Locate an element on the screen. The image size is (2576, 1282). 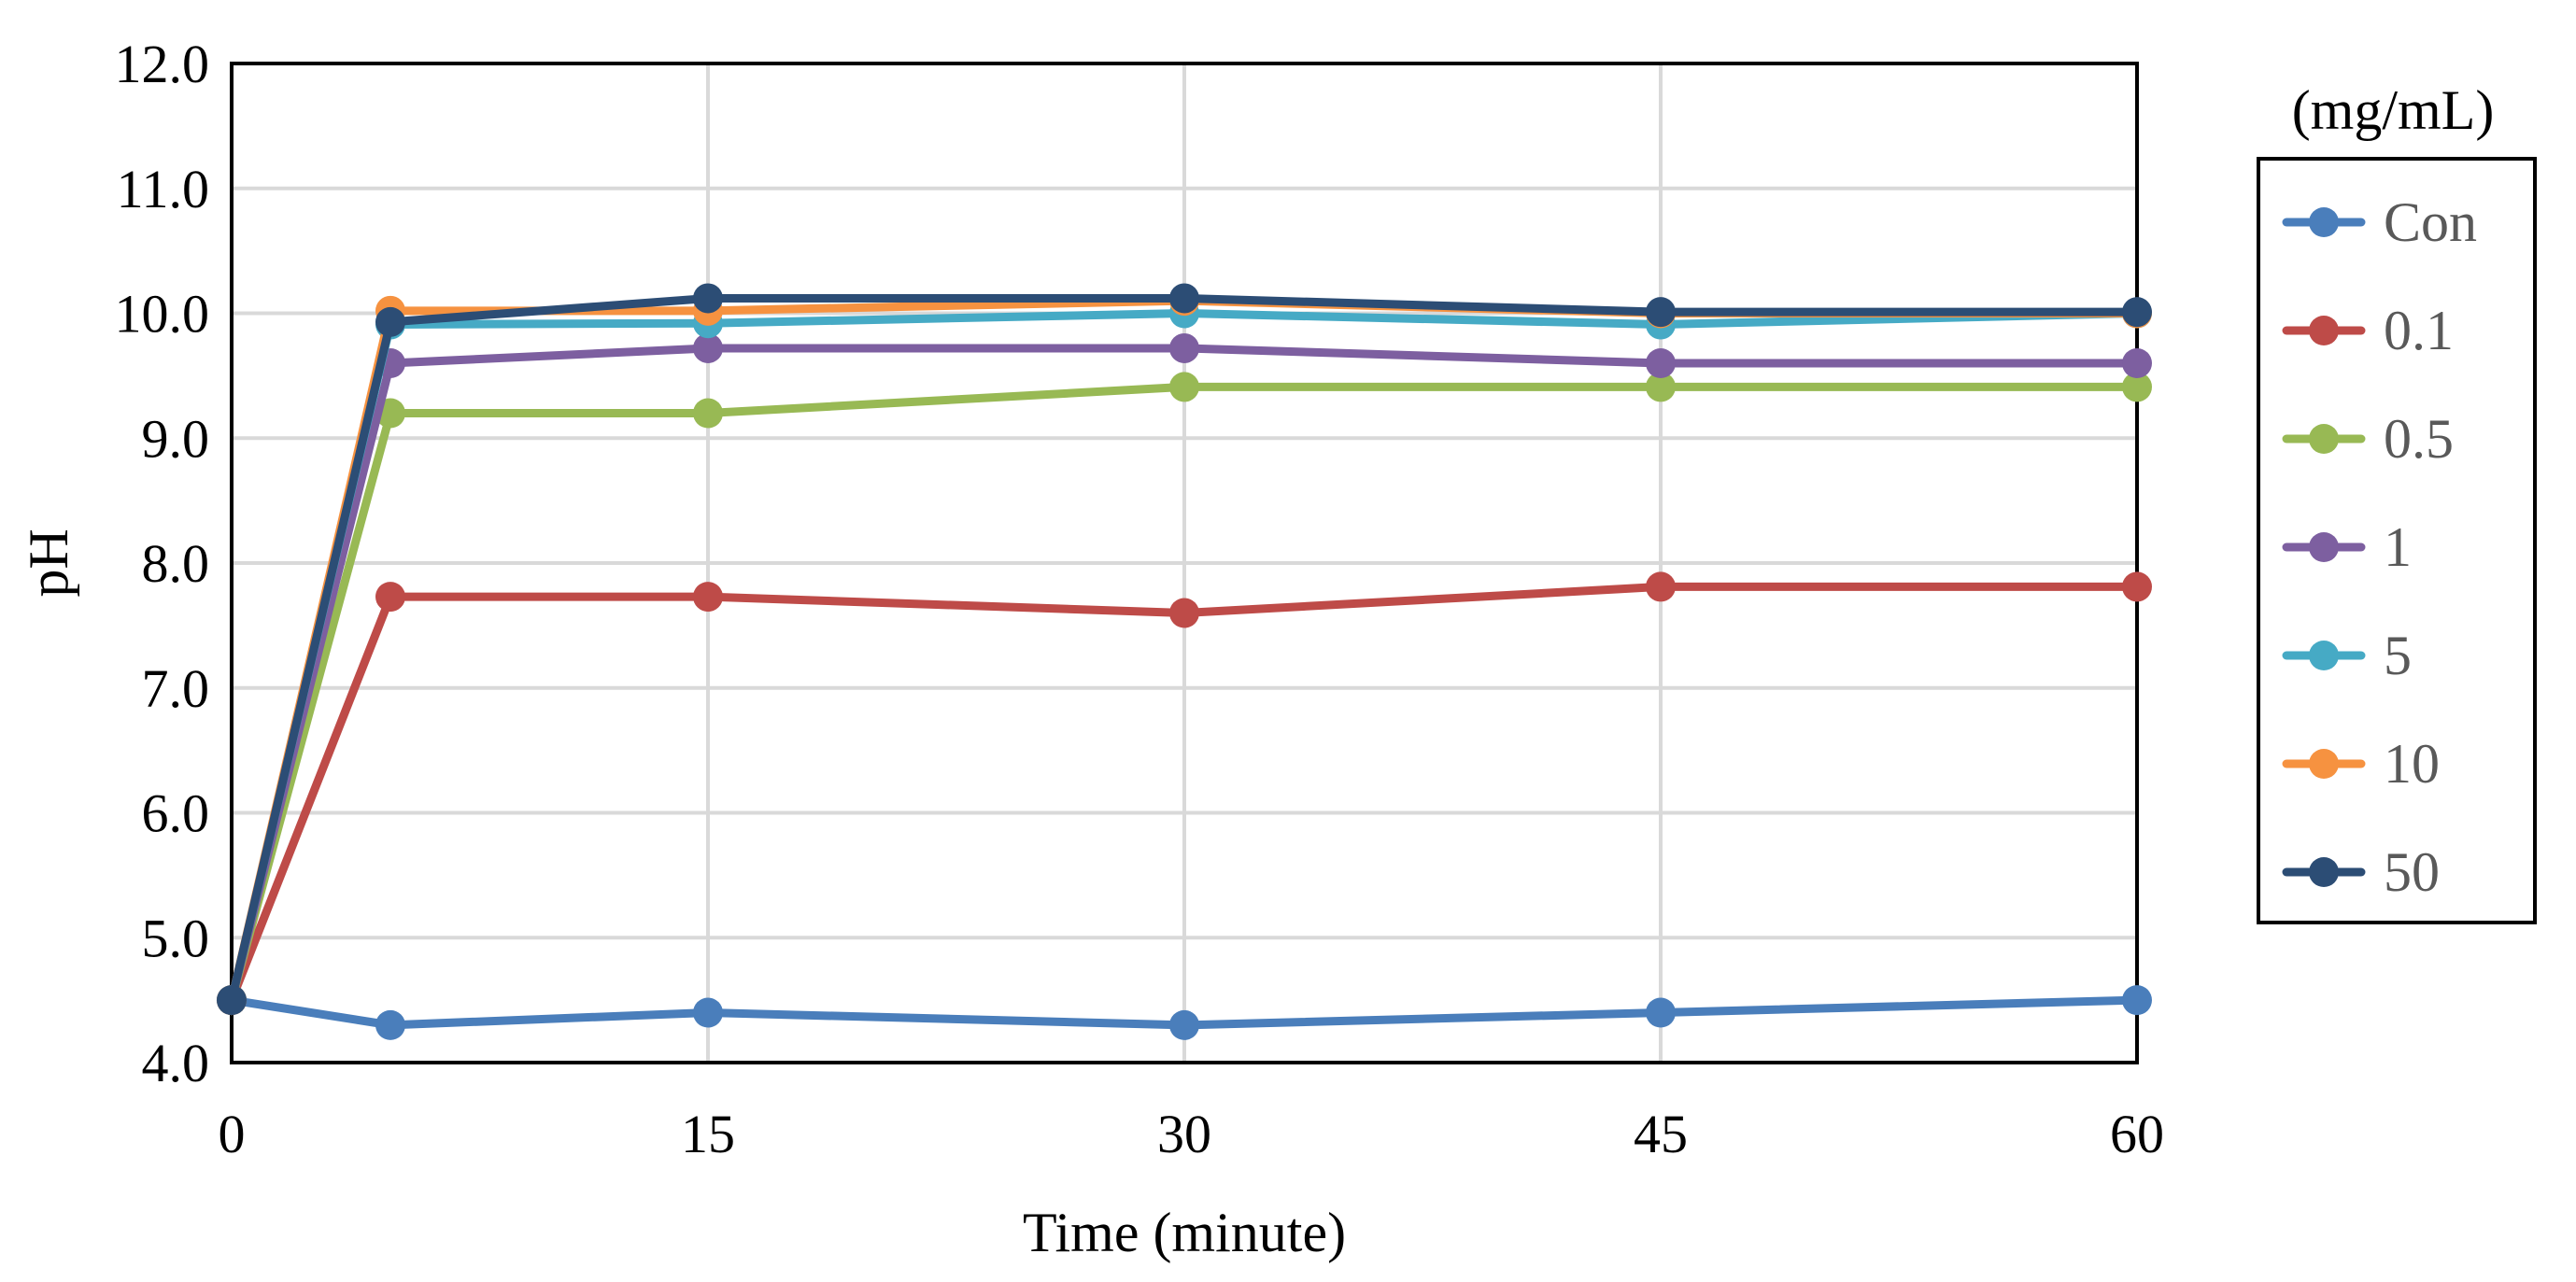
y-tick-label: 11.0 is located at coordinates (163, 189).